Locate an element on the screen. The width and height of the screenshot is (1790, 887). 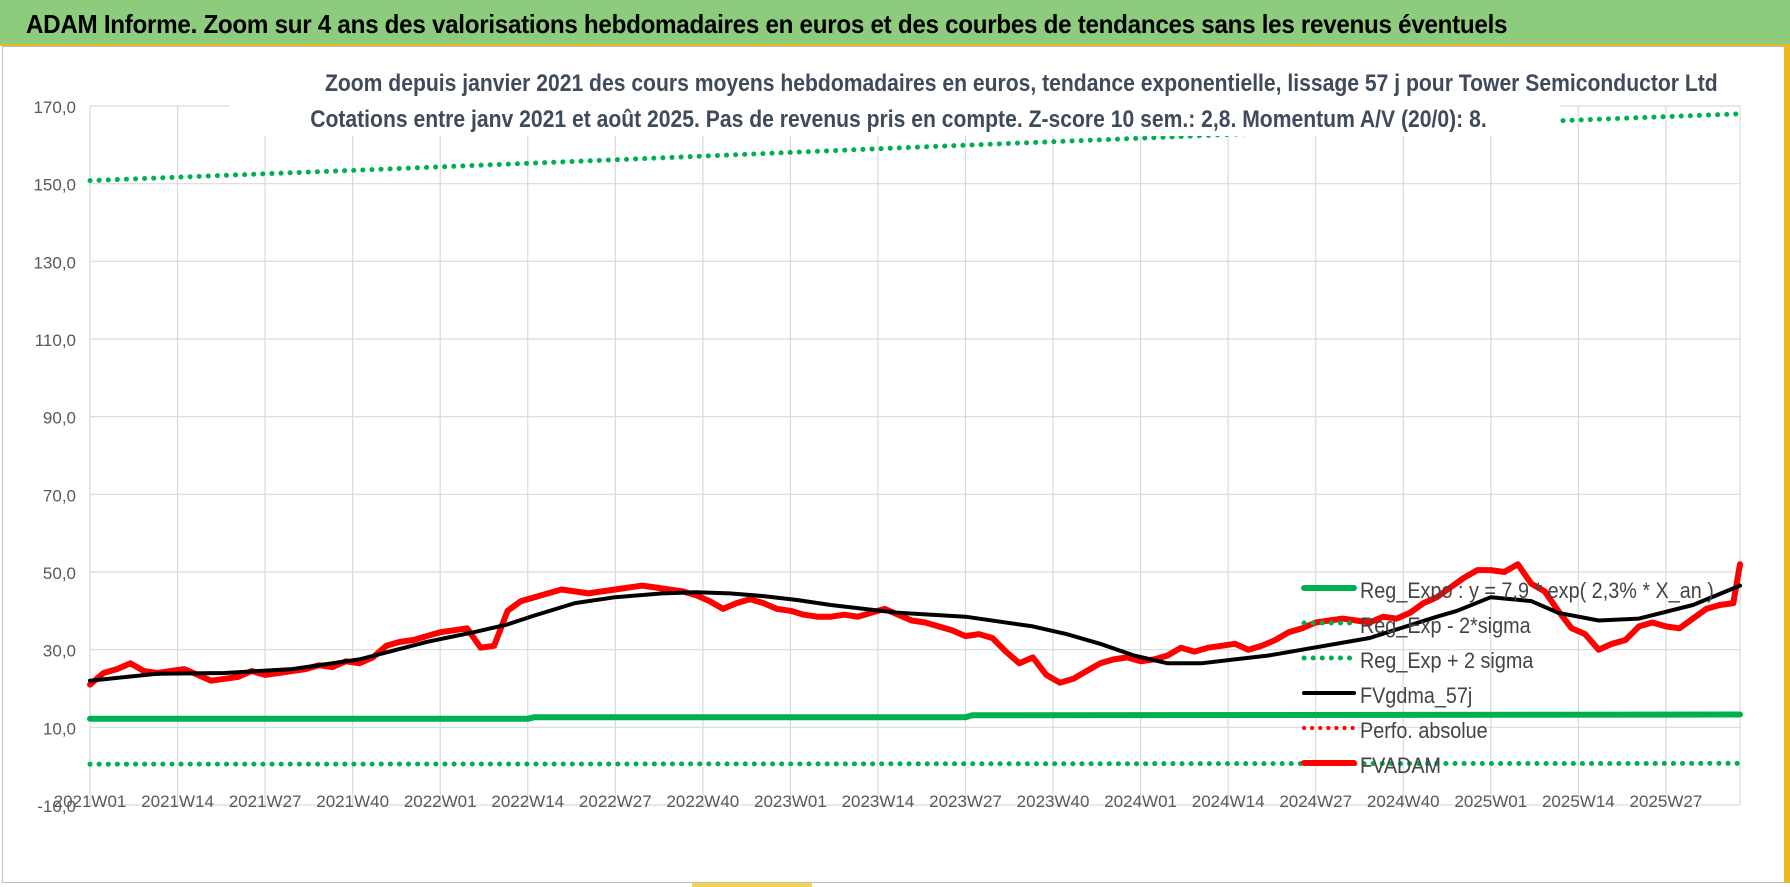
x-tick-label: 2024W27 is located at coordinates (1315, 801).